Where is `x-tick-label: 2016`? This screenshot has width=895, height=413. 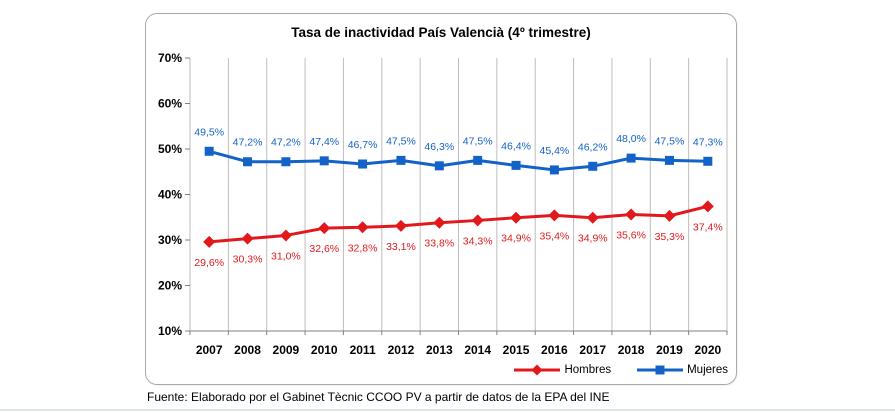
x-tick-label: 2016 is located at coordinates (554, 350).